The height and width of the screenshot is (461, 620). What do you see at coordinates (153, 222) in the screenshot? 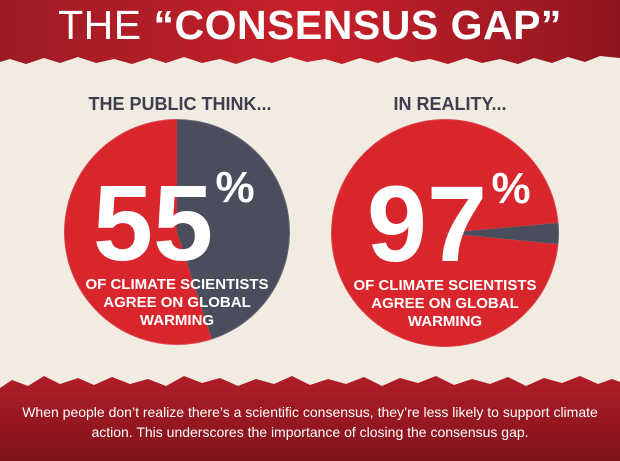
I see `public-big-number: 55` at bounding box center [153, 222].